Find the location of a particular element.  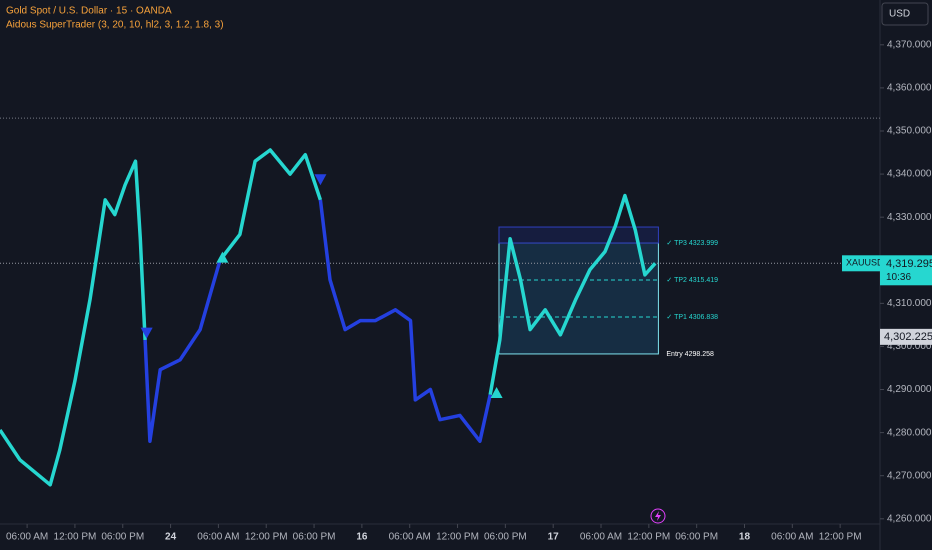

y-tick-label: 4,260.000 is located at coordinates (909, 518).